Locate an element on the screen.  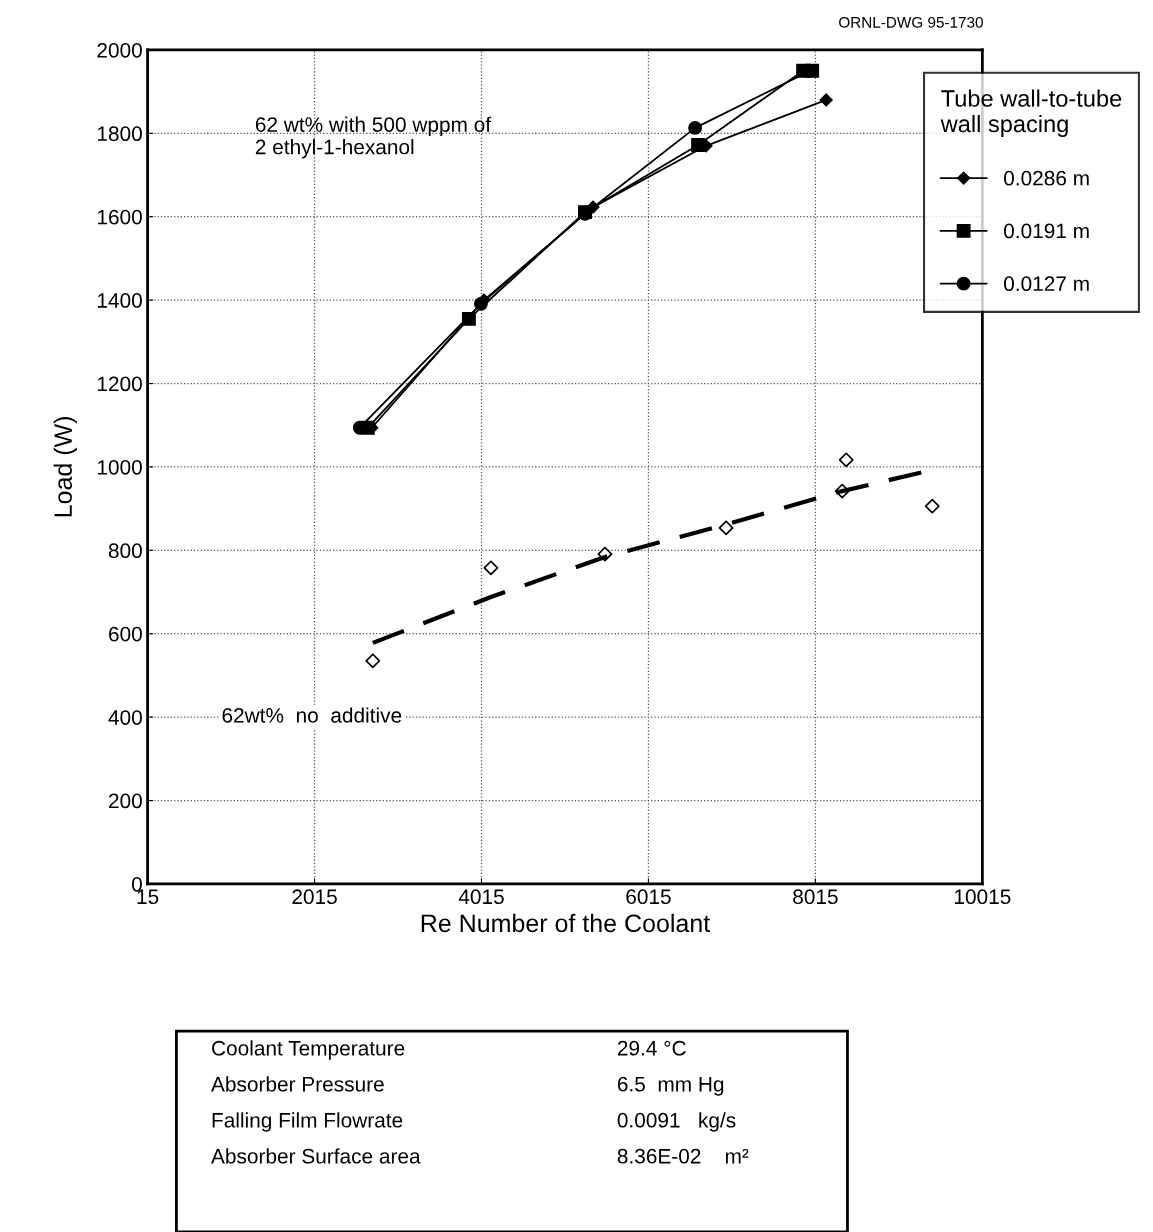
text: 29.4 °C is located at coordinates (651, 1048).